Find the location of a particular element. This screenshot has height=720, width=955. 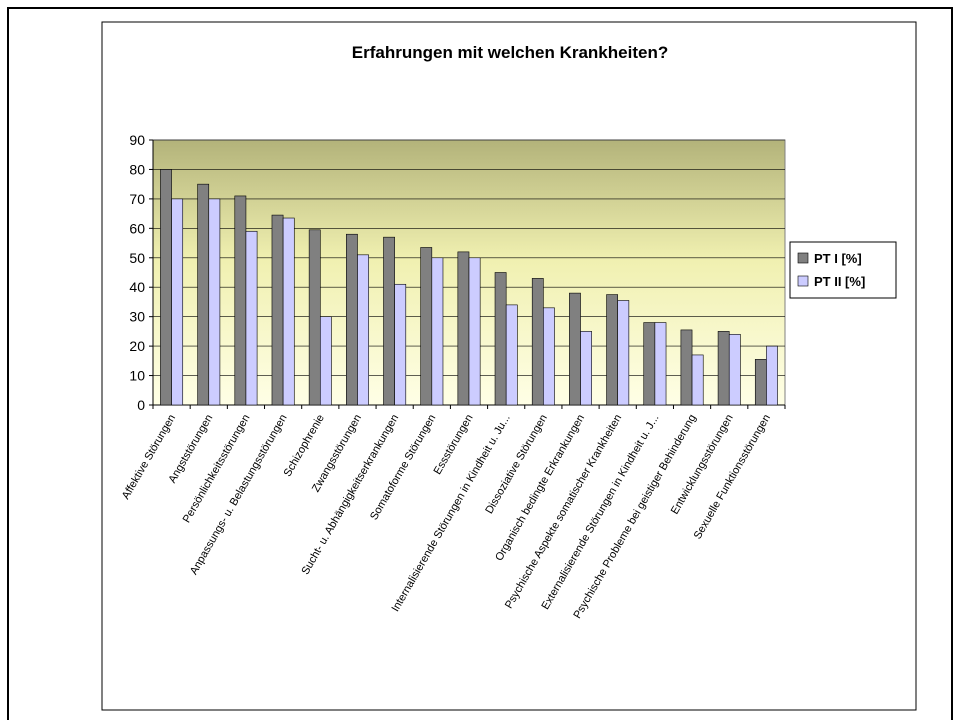

y-tick-label: 20 is located at coordinates (137, 346).